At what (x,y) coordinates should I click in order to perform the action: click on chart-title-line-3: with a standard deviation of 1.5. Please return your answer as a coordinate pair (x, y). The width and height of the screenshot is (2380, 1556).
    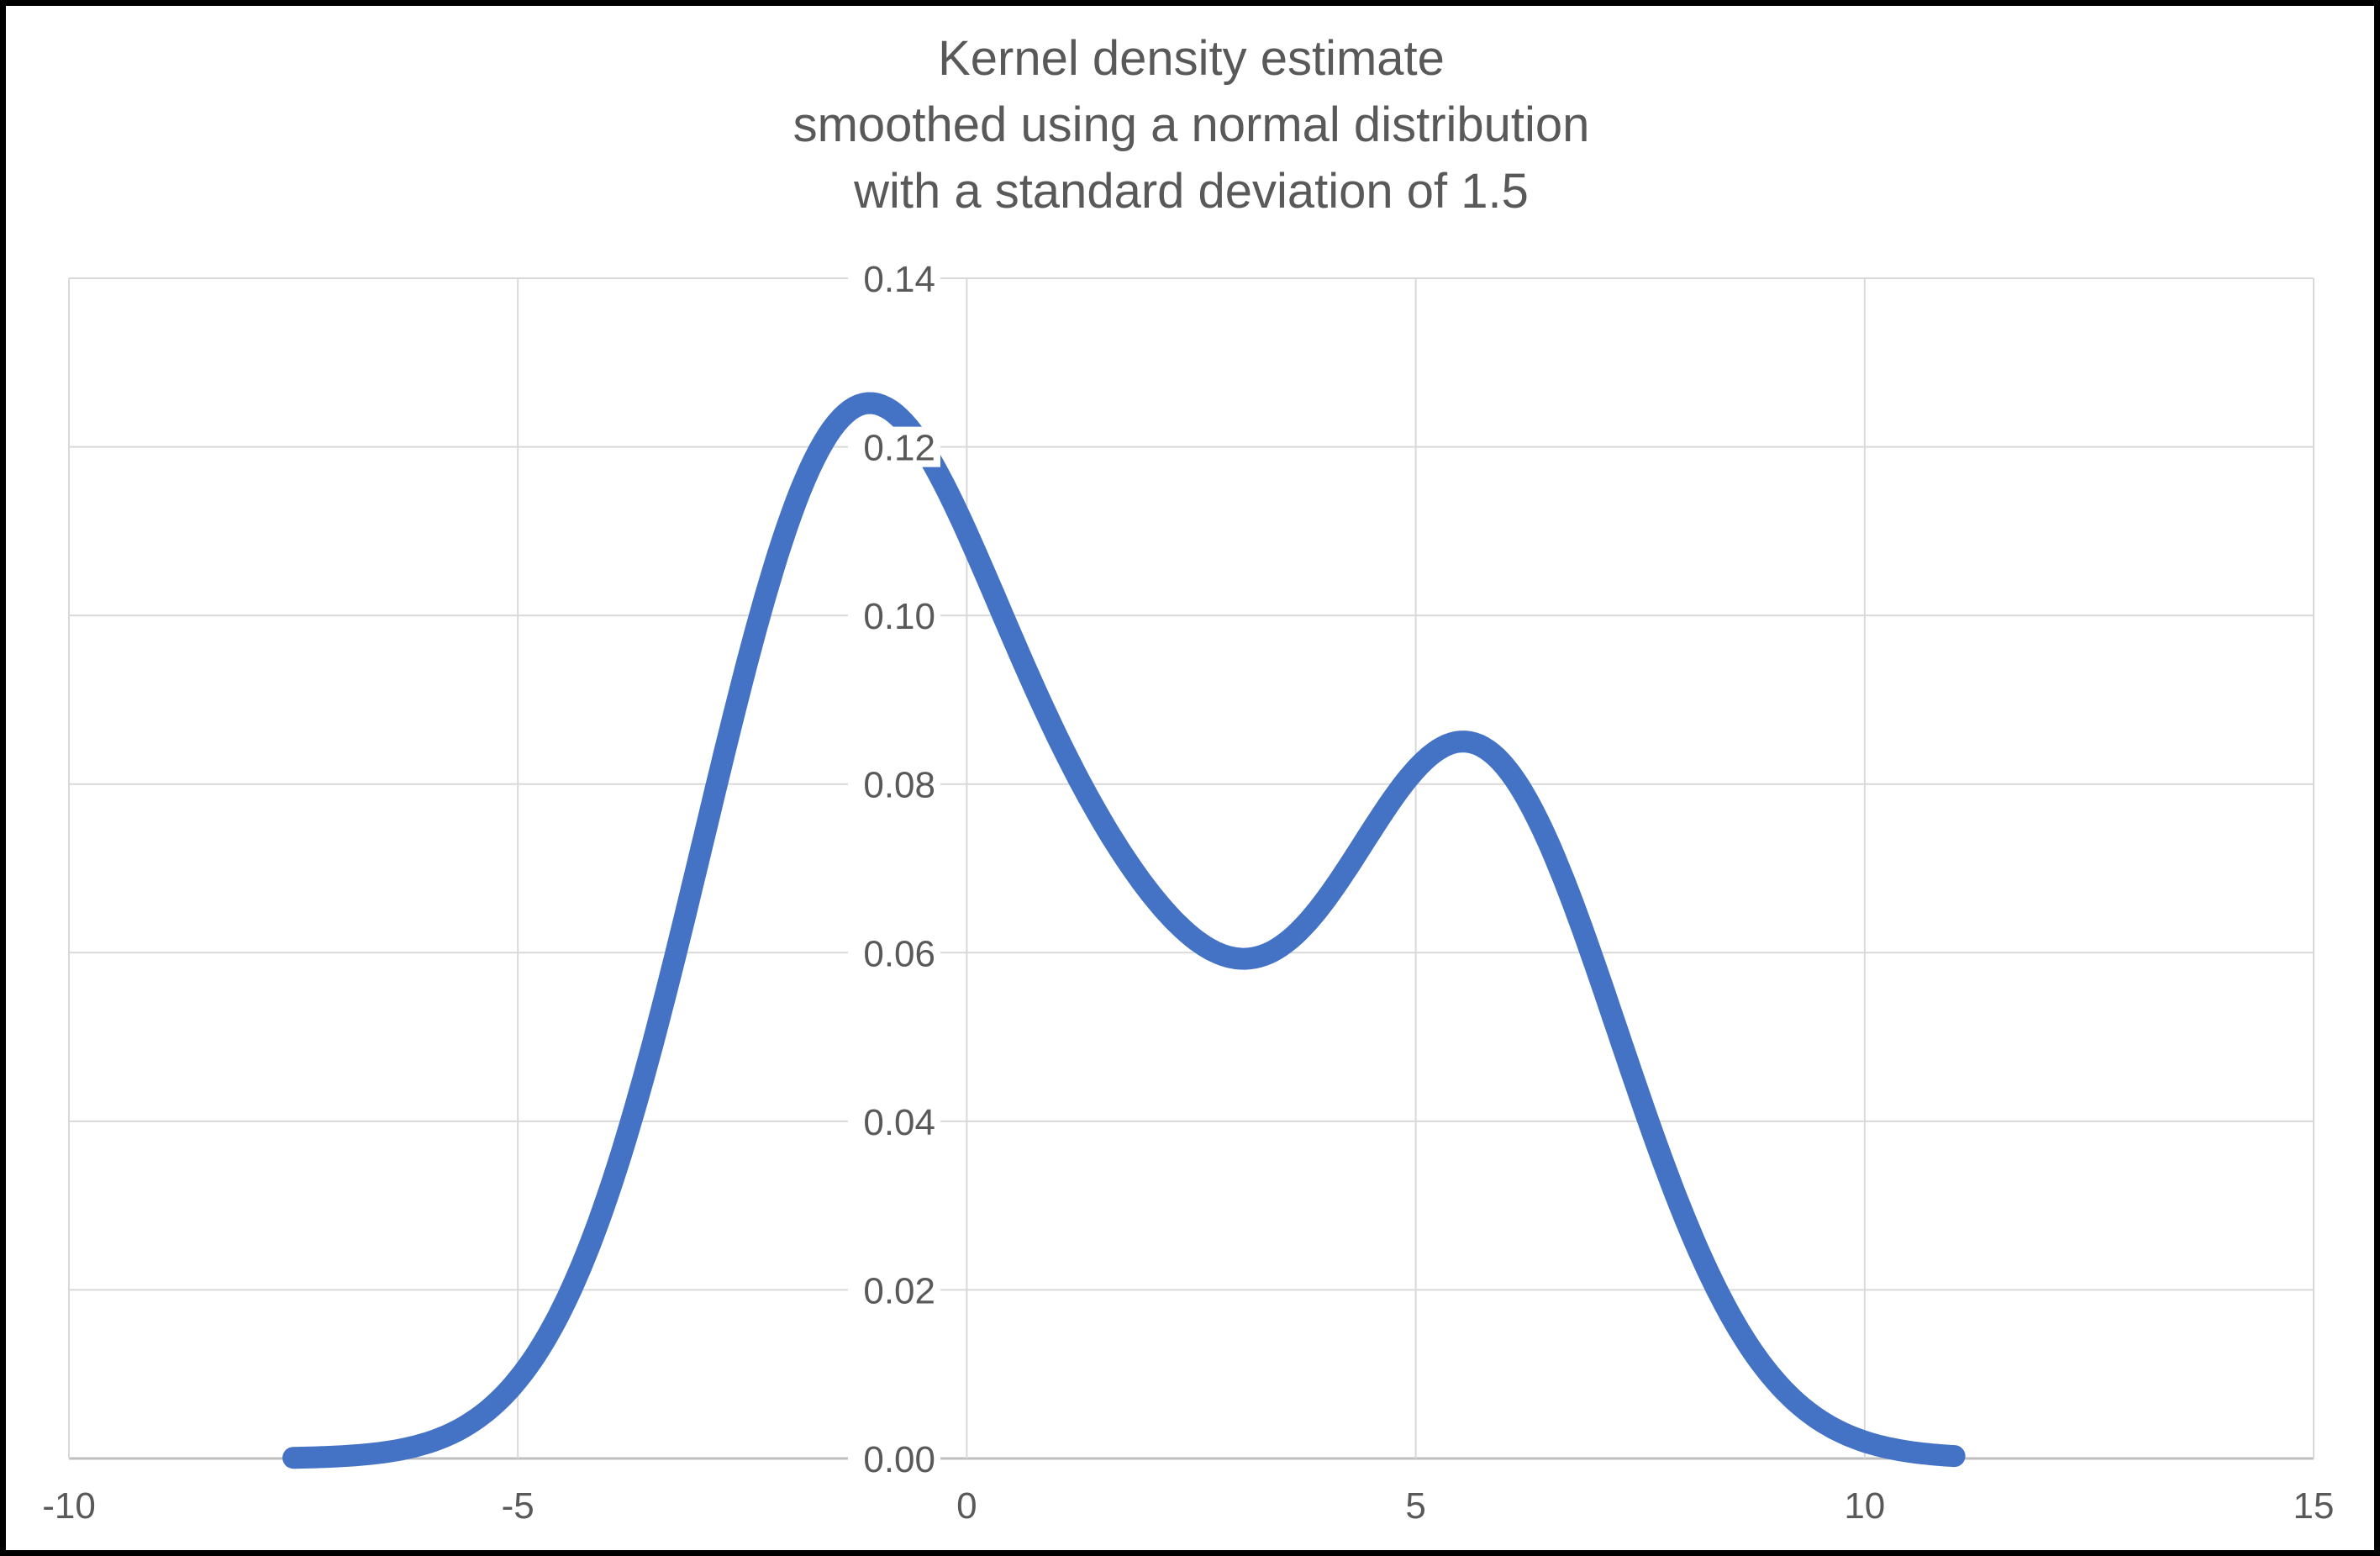
    Looking at the image, I should click on (1191, 191).